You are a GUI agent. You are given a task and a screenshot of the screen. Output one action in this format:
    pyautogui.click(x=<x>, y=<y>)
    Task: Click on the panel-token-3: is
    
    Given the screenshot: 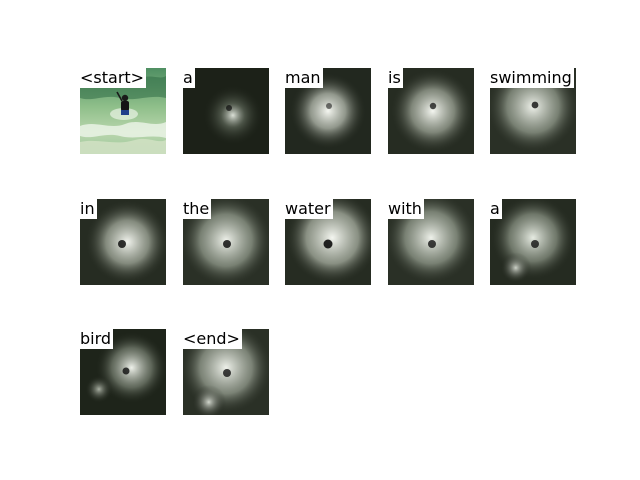 What is the action you would take?
    pyautogui.click(x=431, y=111)
    